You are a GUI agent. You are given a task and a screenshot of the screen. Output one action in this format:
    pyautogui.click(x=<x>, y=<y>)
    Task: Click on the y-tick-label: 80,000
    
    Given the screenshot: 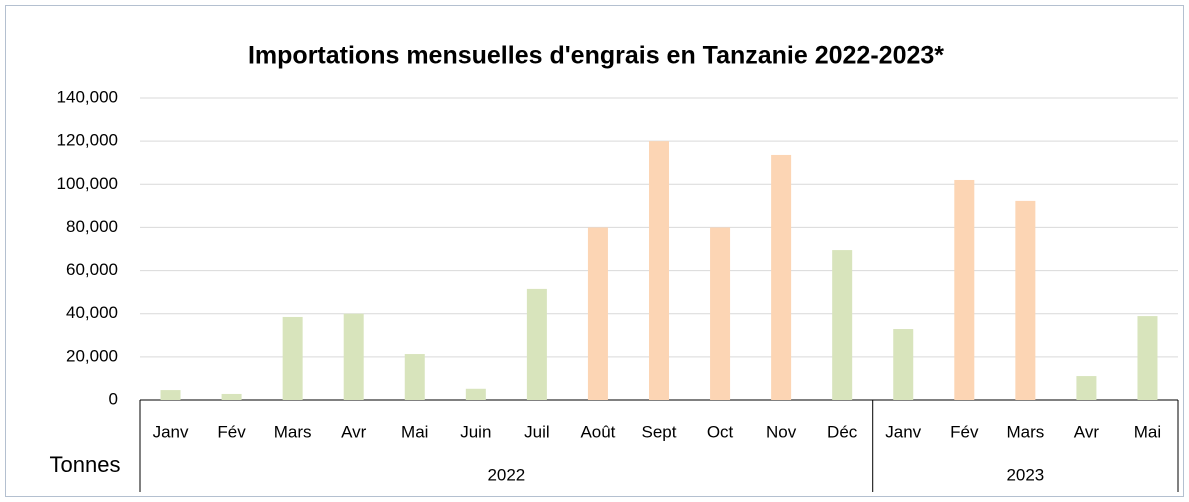 What is the action you would take?
    pyautogui.click(x=92, y=226)
    